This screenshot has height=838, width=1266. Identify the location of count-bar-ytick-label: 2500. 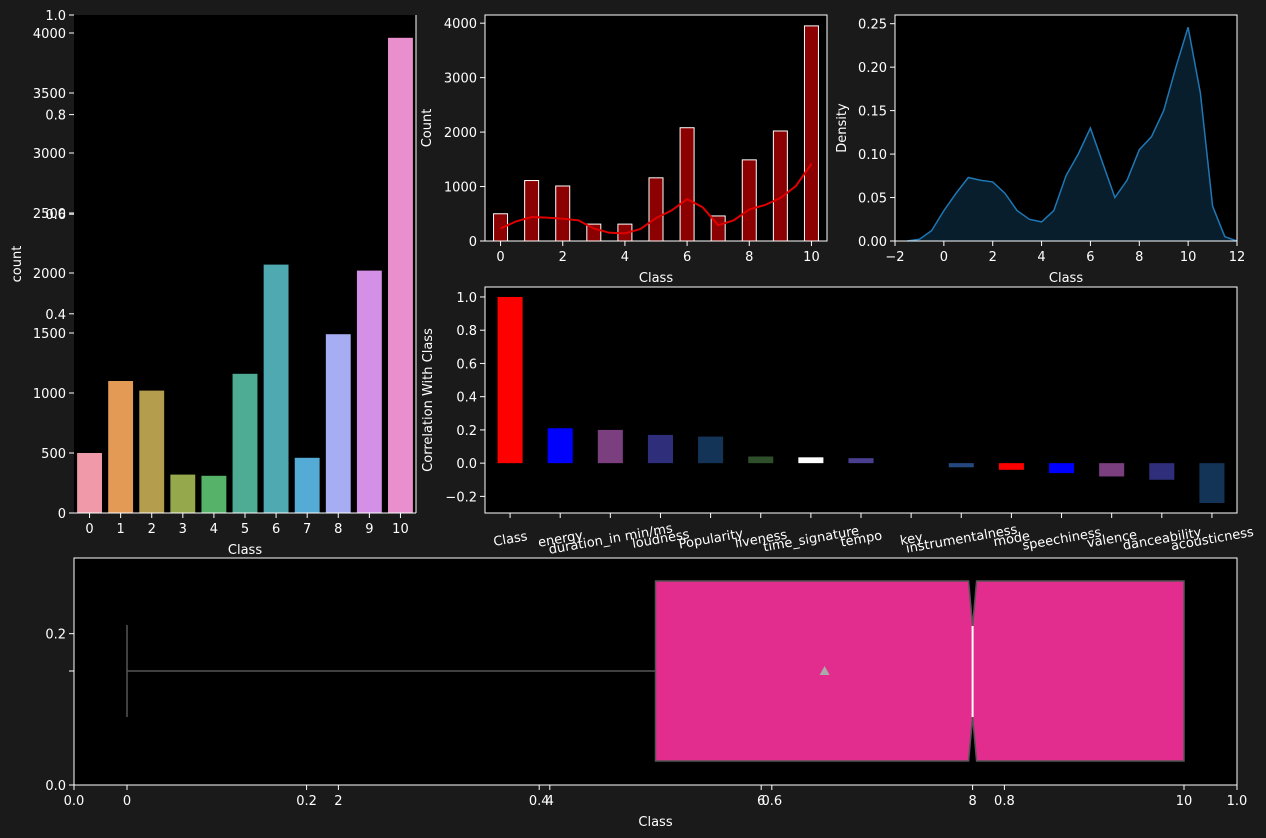
(49, 214).